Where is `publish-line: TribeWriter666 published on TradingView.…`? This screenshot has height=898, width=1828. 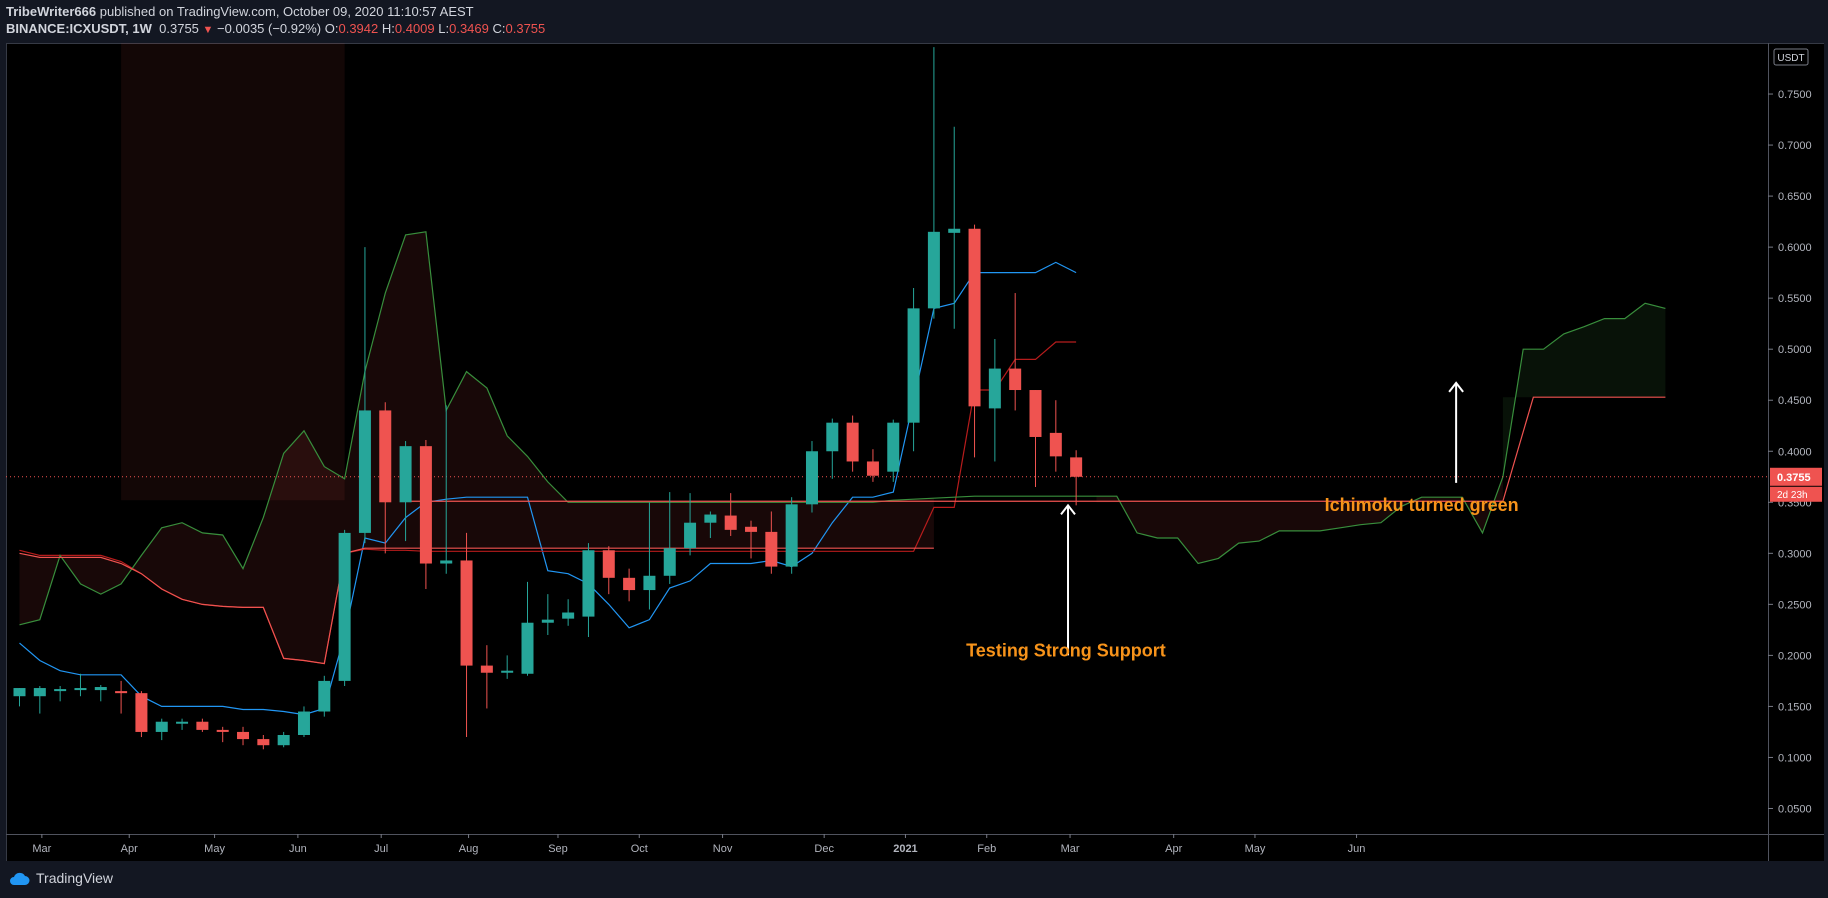 publish-line: TribeWriter666 published on TradingView.… is located at coordinates (240, 11).